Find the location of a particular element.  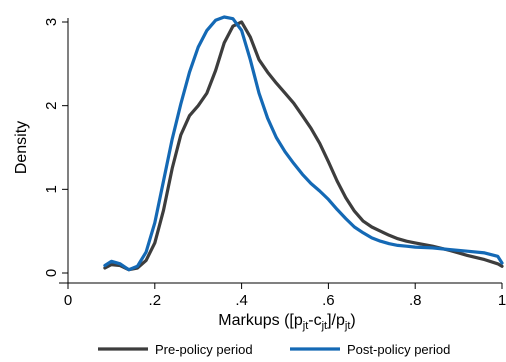

x-tick-label: .8 is located at coordinates (415, 300).